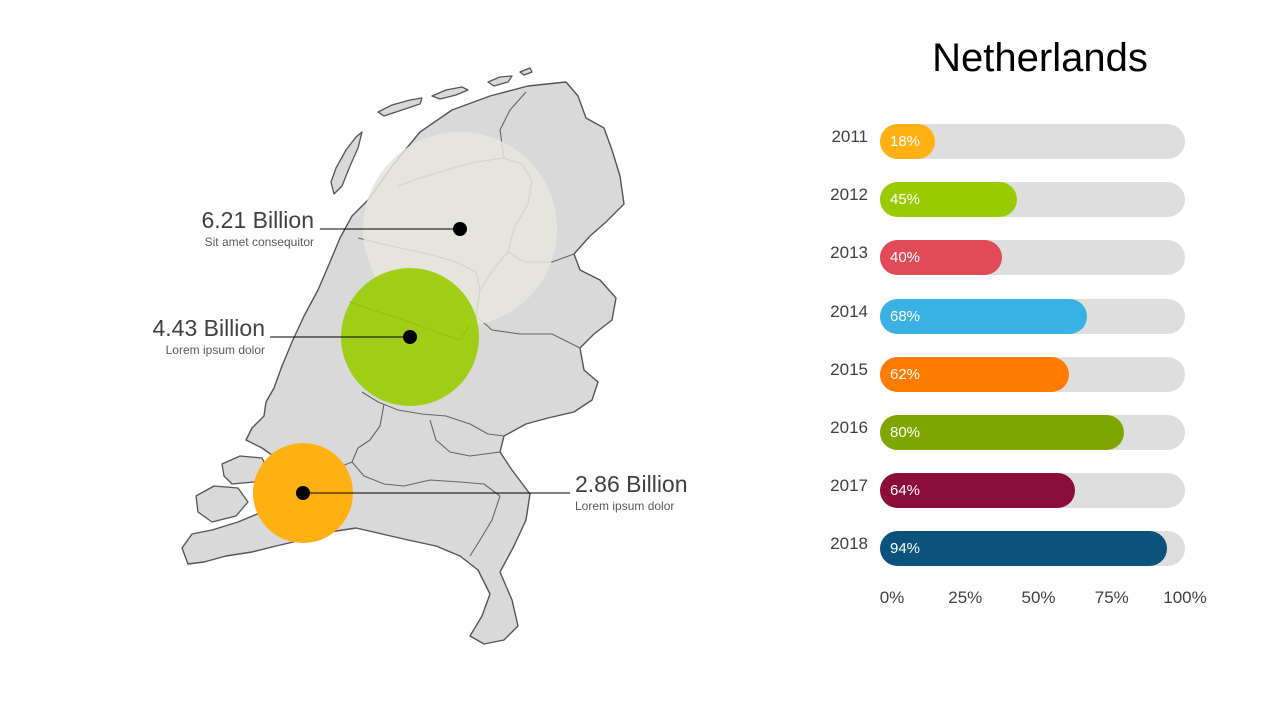 This screenshot has width=1280, height=720. Describe the element at coordinates (849, 544) in the screenshot. I see `year-label: 2018` at that location.